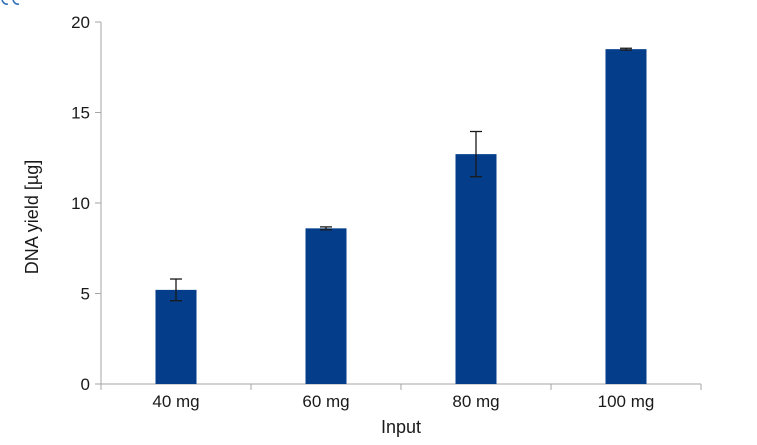 This screenshot has width=757, height=445. I want to click on y-tick-label: 20, so click(80, 22).